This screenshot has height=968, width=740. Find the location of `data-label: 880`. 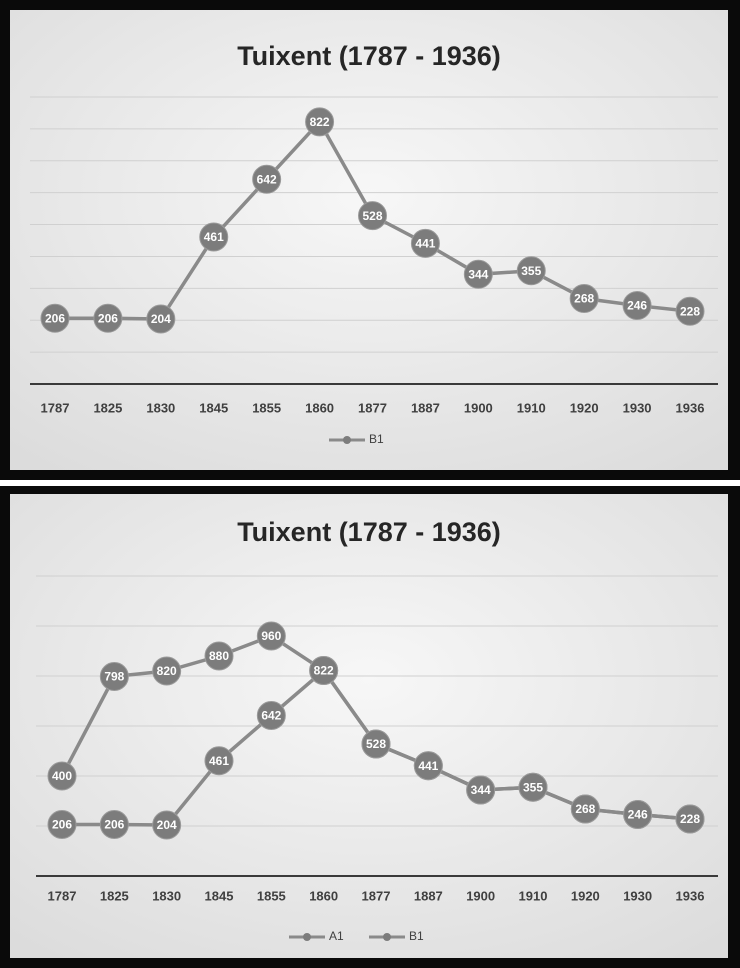

data-label: 880 is located at coordinates (219, 656).